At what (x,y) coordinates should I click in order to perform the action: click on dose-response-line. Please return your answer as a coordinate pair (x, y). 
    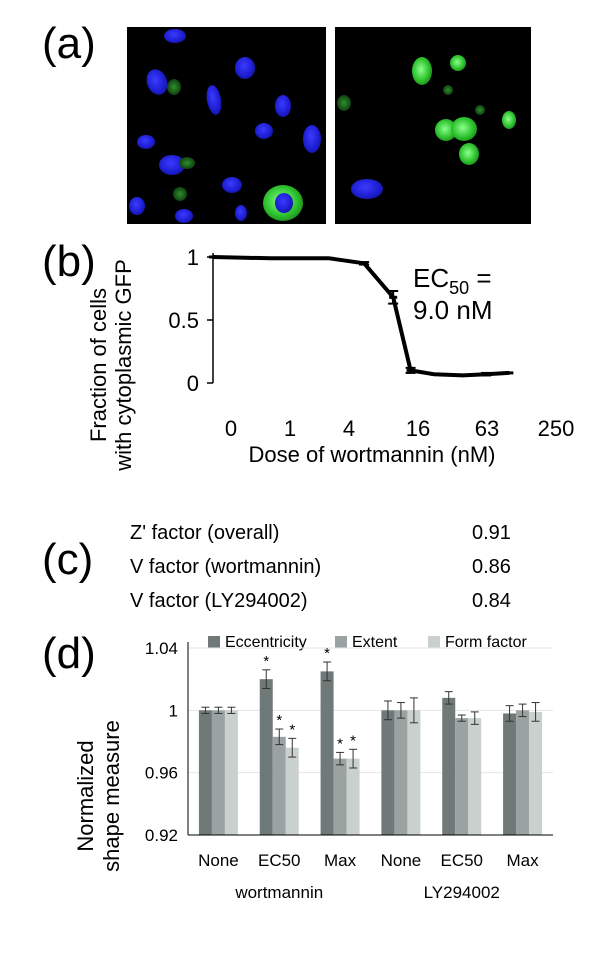
    Looking at the image, I should click on (361, 316).